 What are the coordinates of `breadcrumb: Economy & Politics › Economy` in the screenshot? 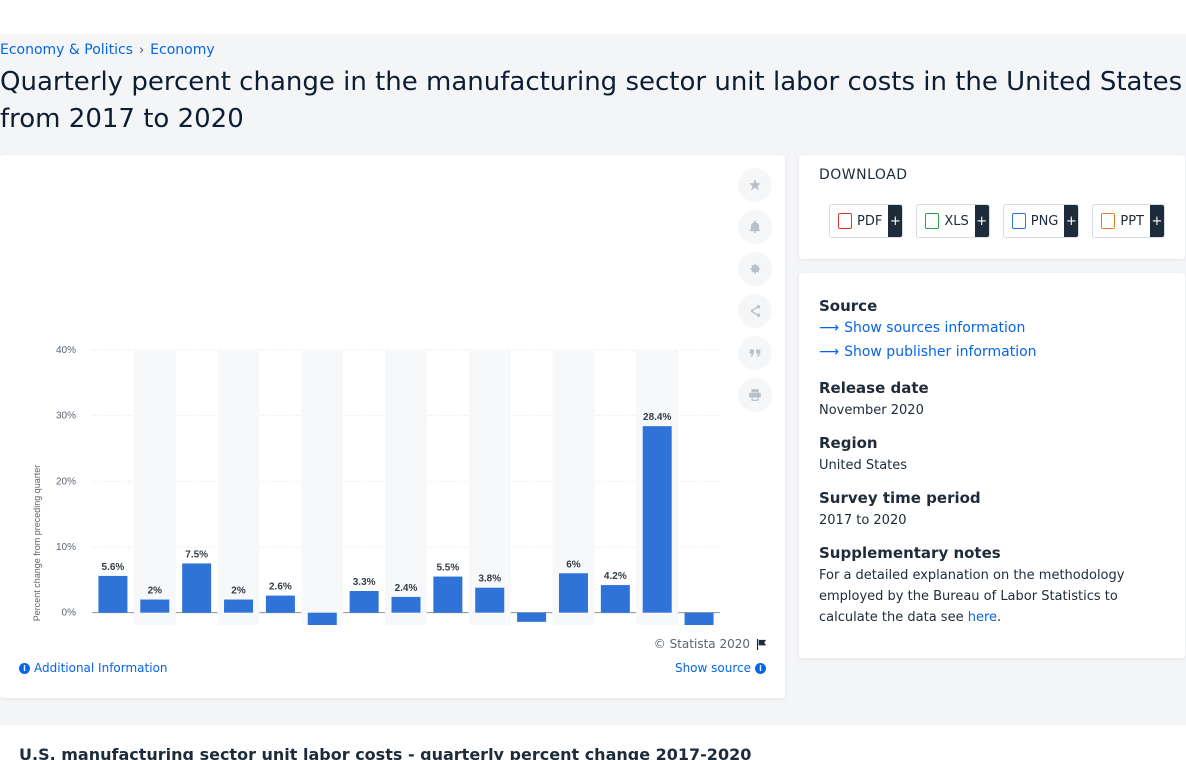 It's located at (107, 50).